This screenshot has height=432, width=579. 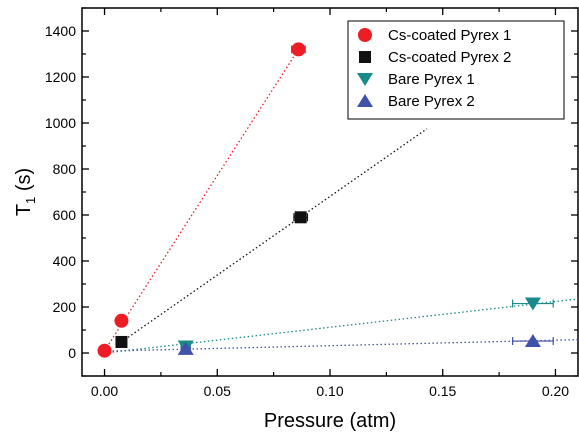 I want to click on legend-label: Bare Pyrex 2, so click(x=431, y=101).